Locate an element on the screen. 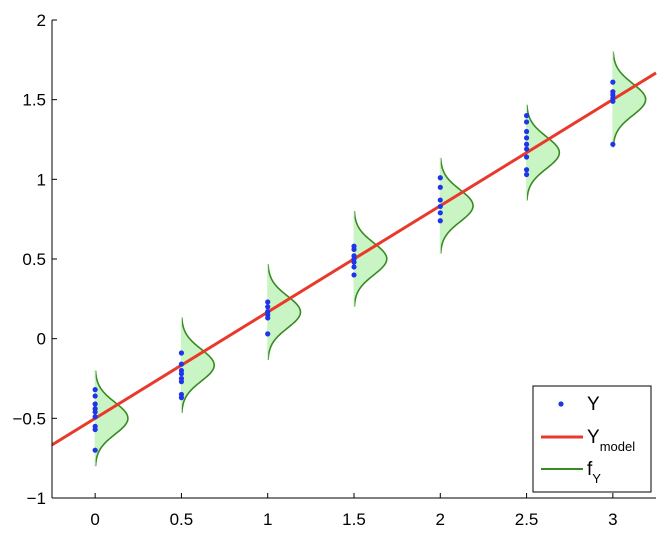 The image size is (668, 536). legend-marker-points is located at coordinates (561, 404).